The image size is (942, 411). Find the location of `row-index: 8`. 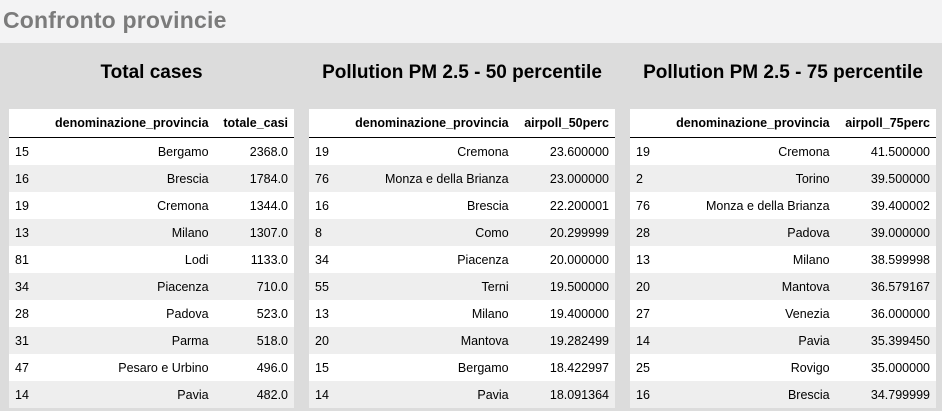

row-index: 8 is located at coordinates (326, 232).